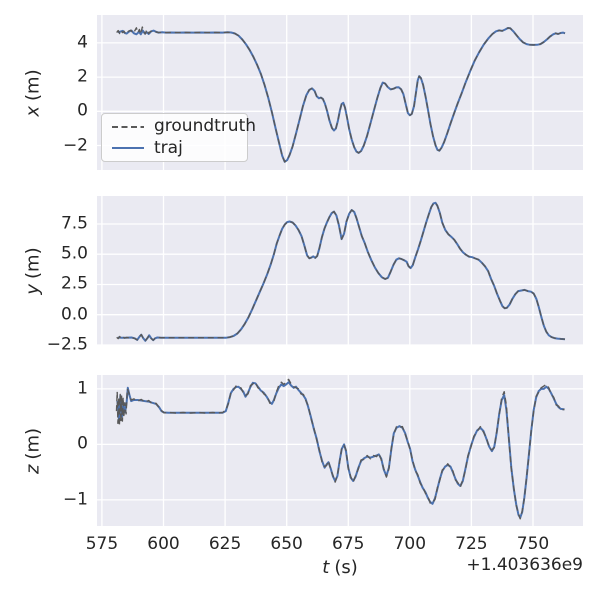 The height and width of the screenshot is (600, 600). Describe the element at coordinates (128, 148) in the screenshot. I see `traj-solid-line-sample` at that location.